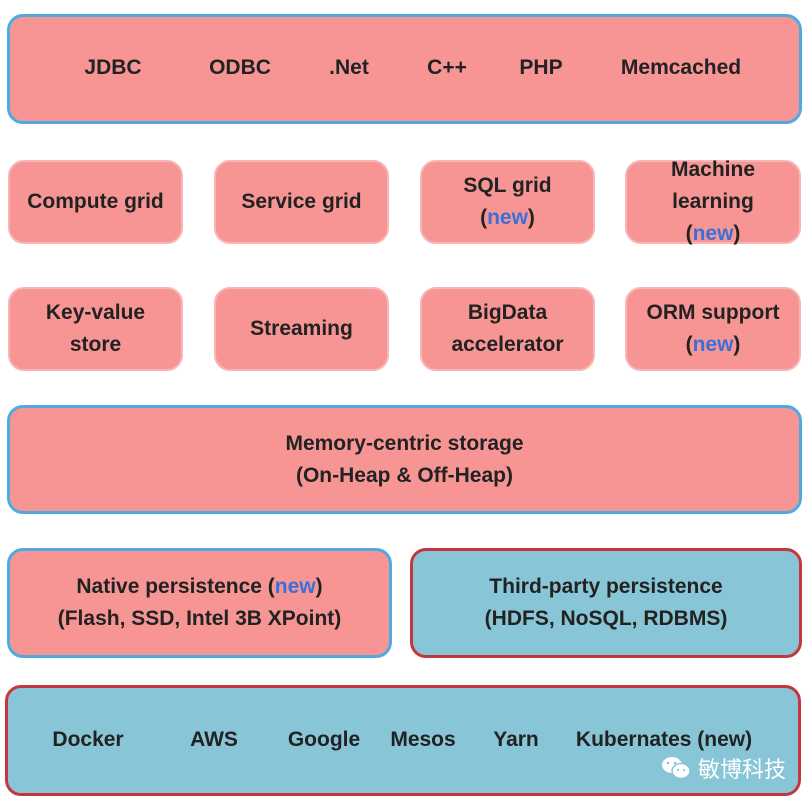 The image size is (804, 800). What do you see at coordinates (324, 739) in the screenshot?
I see `platform-google: Google` at bounding box center [324, 739].